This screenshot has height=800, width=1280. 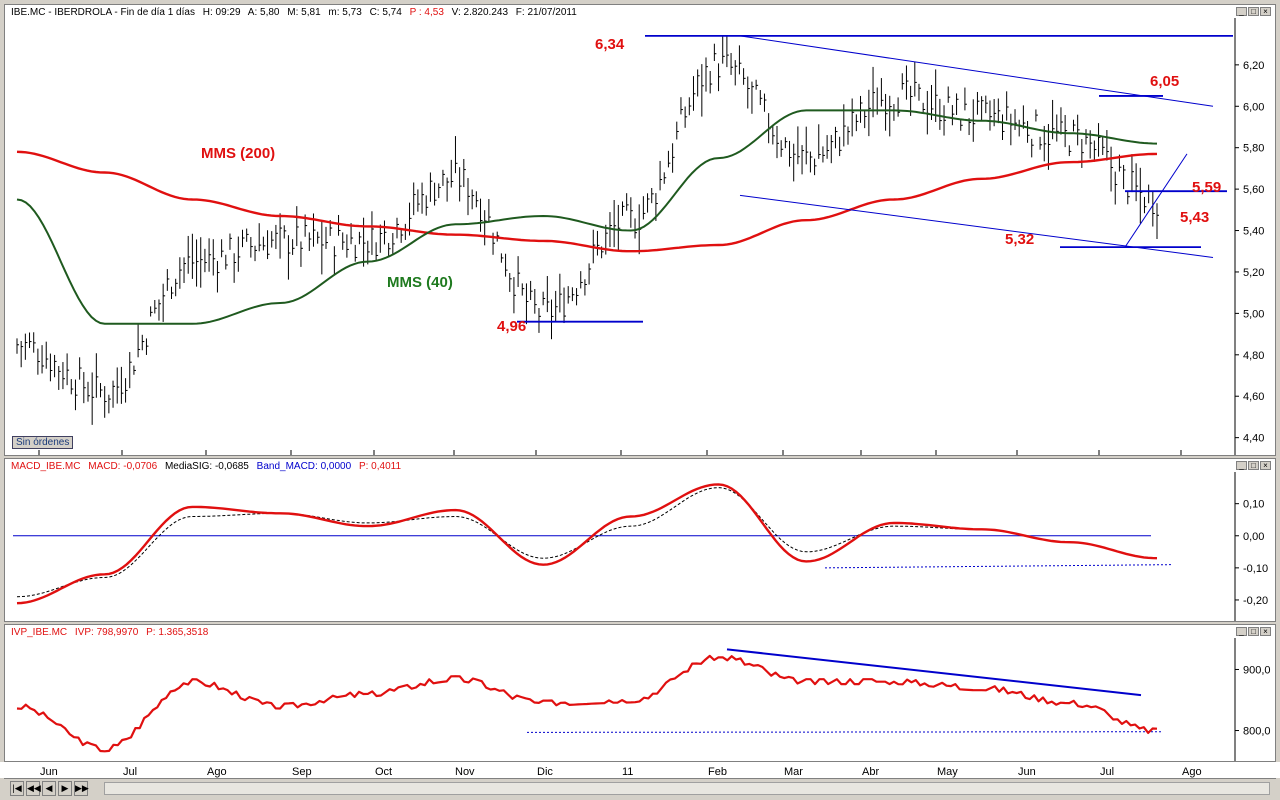 I want to click on y-tick-label: 6,20, so click(x=1253, y=66).